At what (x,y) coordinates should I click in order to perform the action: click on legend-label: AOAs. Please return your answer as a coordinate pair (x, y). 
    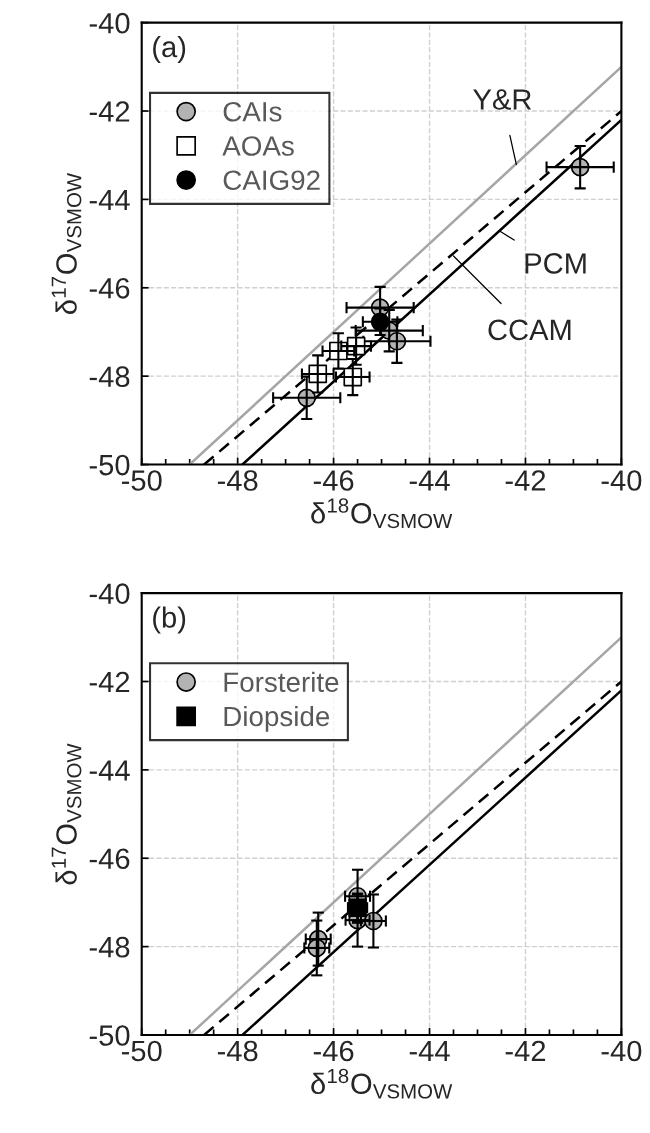
    Looking at the image, I should click on (258, 146).